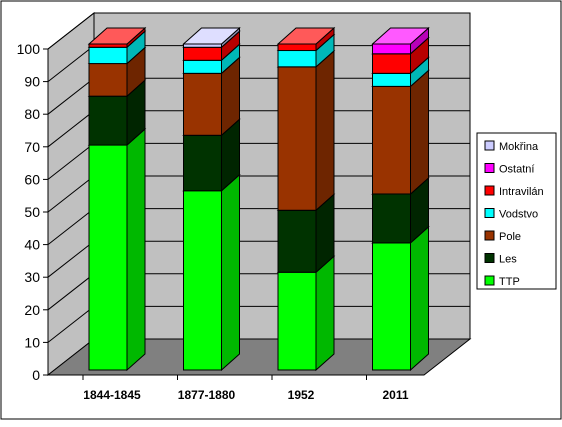 The height and width of the screenshot is (427, 562). Describe the element at coordinates (112, 395) in the screenshot. I see `x-tick-label: 1844-1845` at that location.